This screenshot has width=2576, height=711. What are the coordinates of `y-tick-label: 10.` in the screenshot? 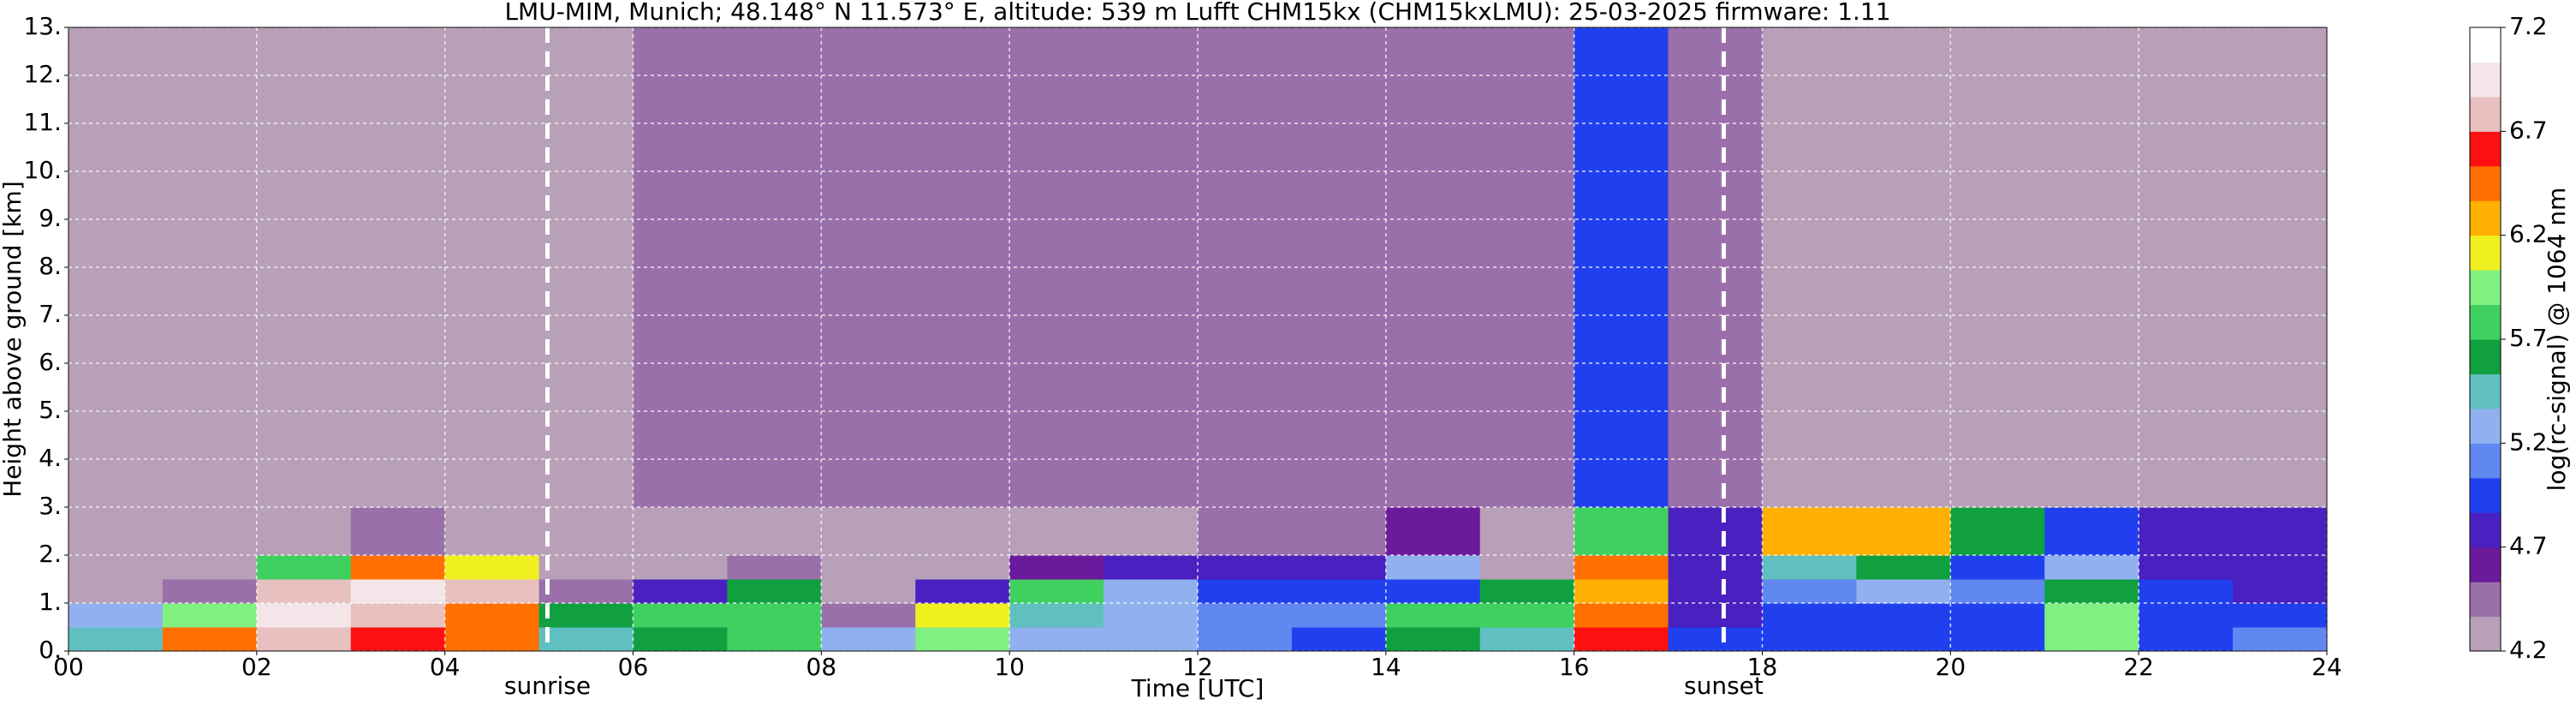 It's located at (42, 170).